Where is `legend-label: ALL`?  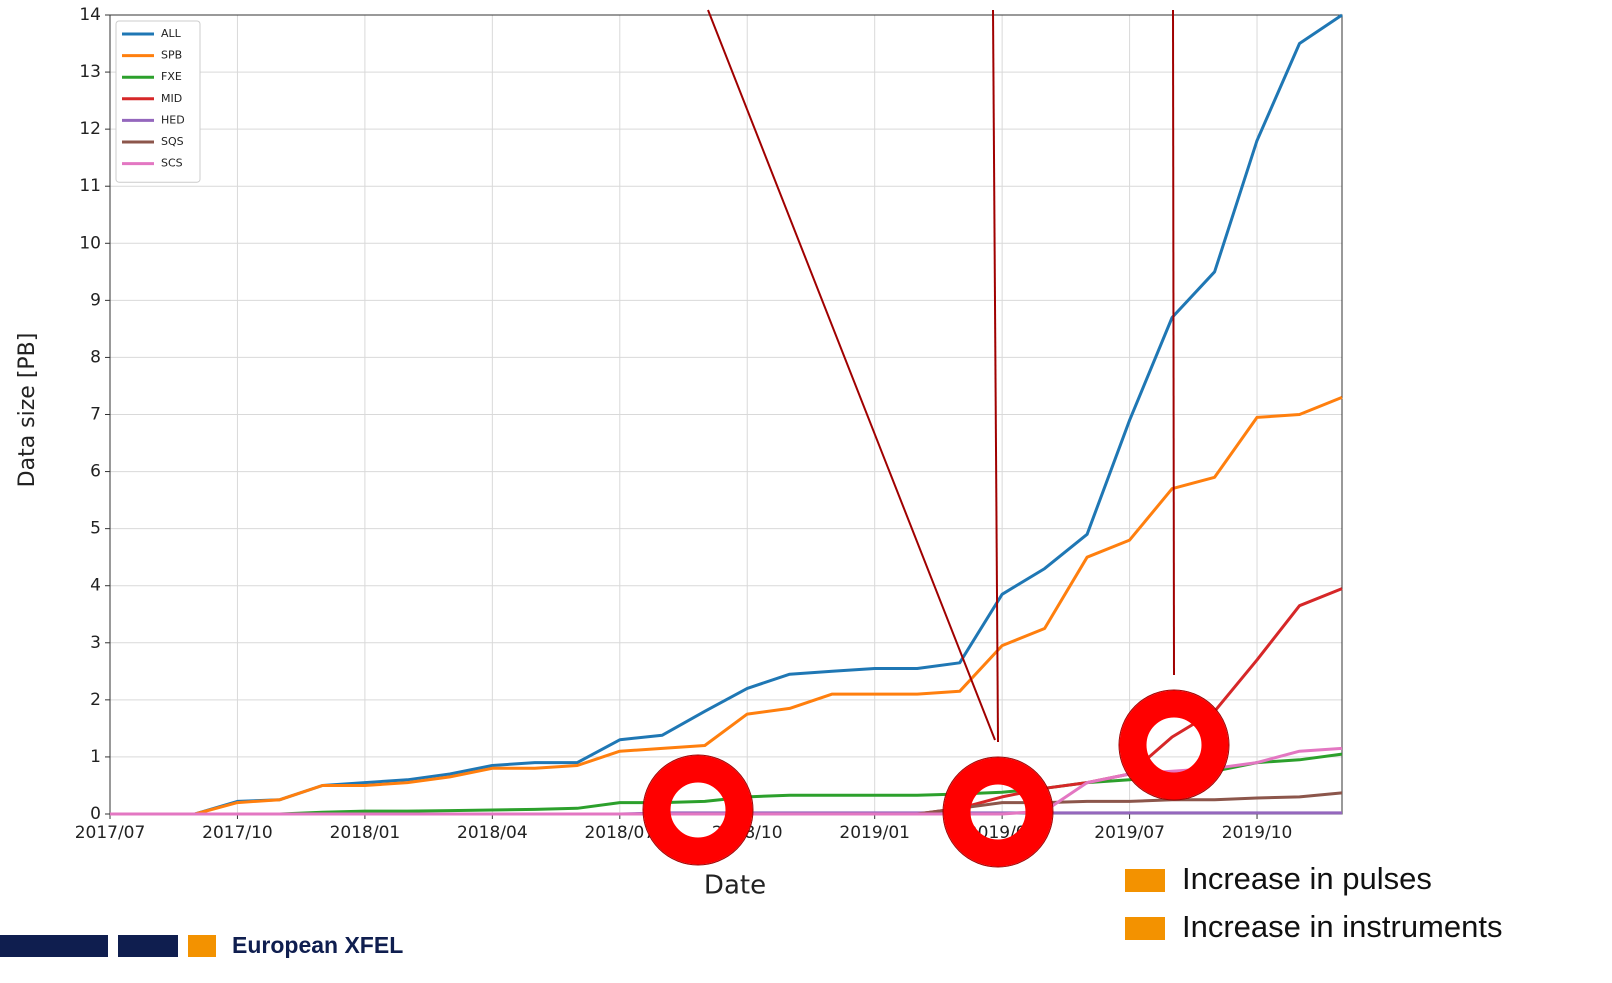
legend-label: ALL is located at coordinates (171, 33).